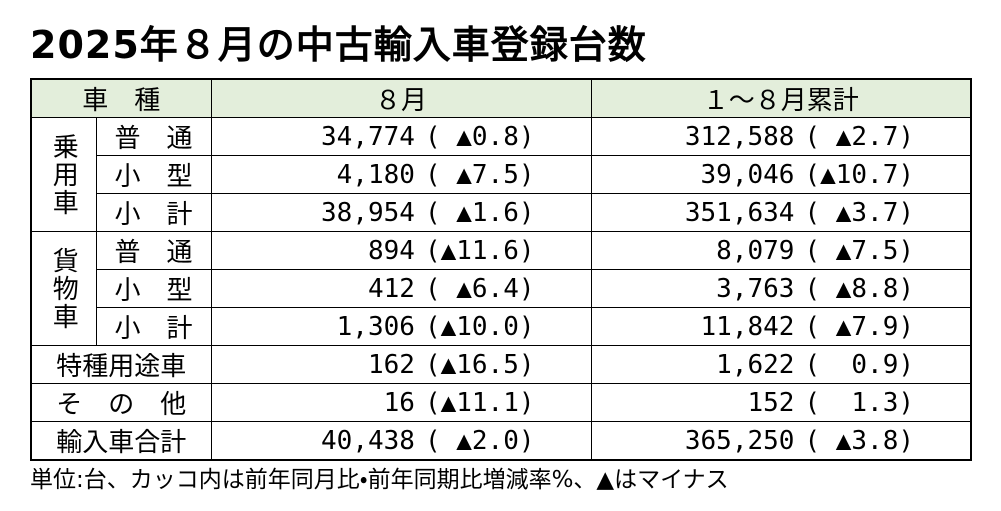  I want to click on count: 16, so click(399, 402).